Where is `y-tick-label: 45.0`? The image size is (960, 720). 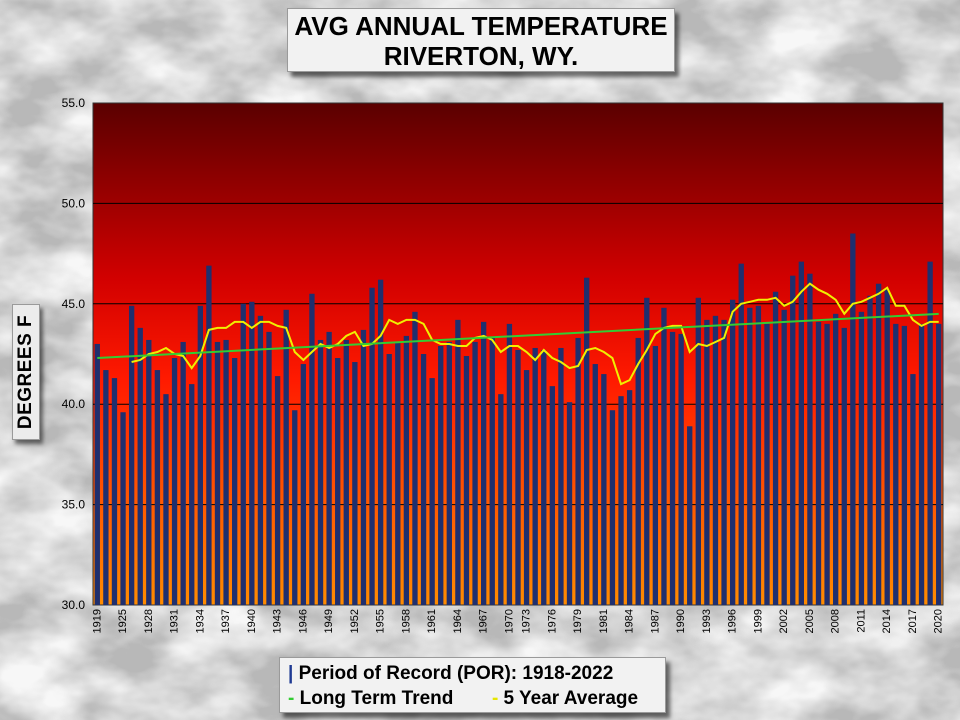 y-tick-label: 45.0 is located at coordinates (74, 304).